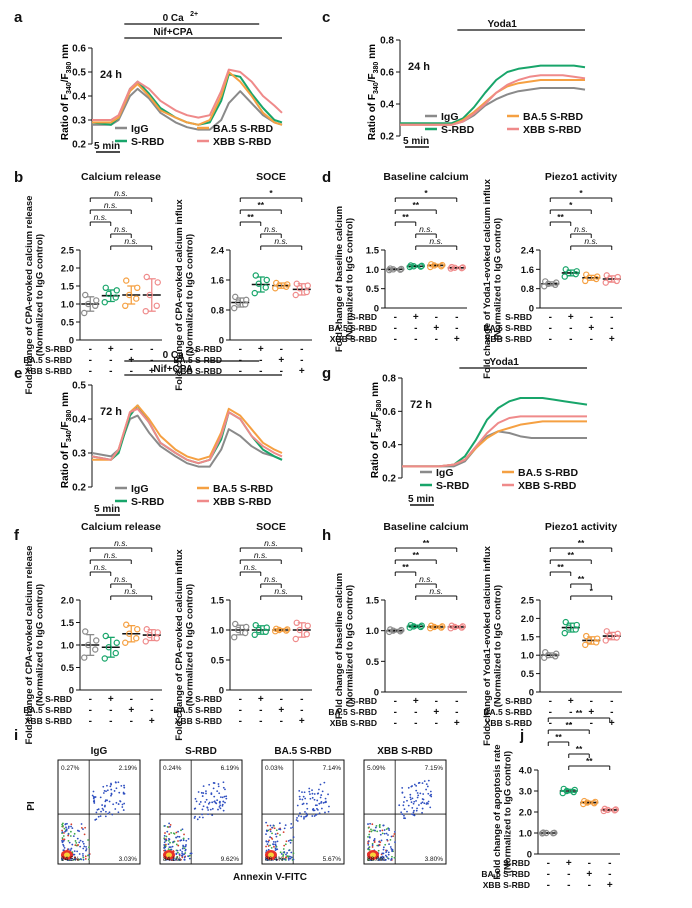 This screenshot has height=908, width=692. I want to click on y-tick-label: 2.0, so click(67, 269).